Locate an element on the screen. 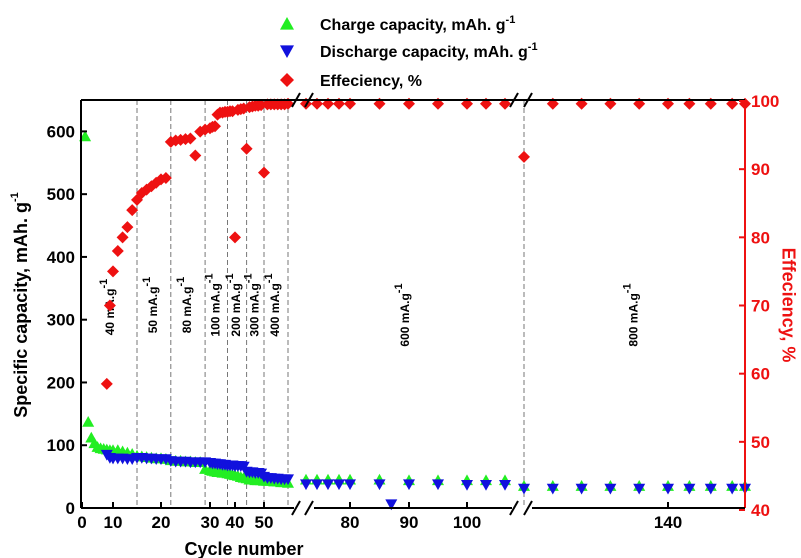 The image size is (801, 558). y-left-tick-label: 600 is located at coordinates (61, 131).